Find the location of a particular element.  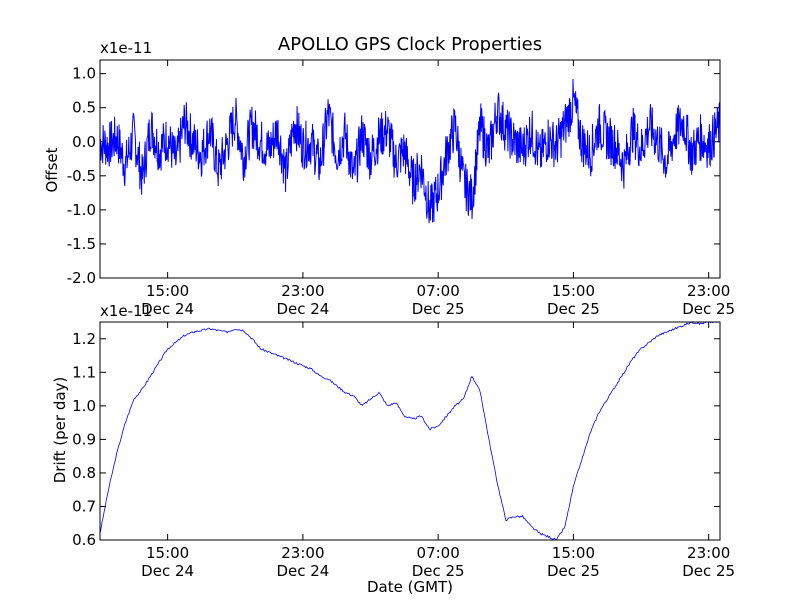

offset-y-axis-label: Offset is located at coordinates (52, 169).